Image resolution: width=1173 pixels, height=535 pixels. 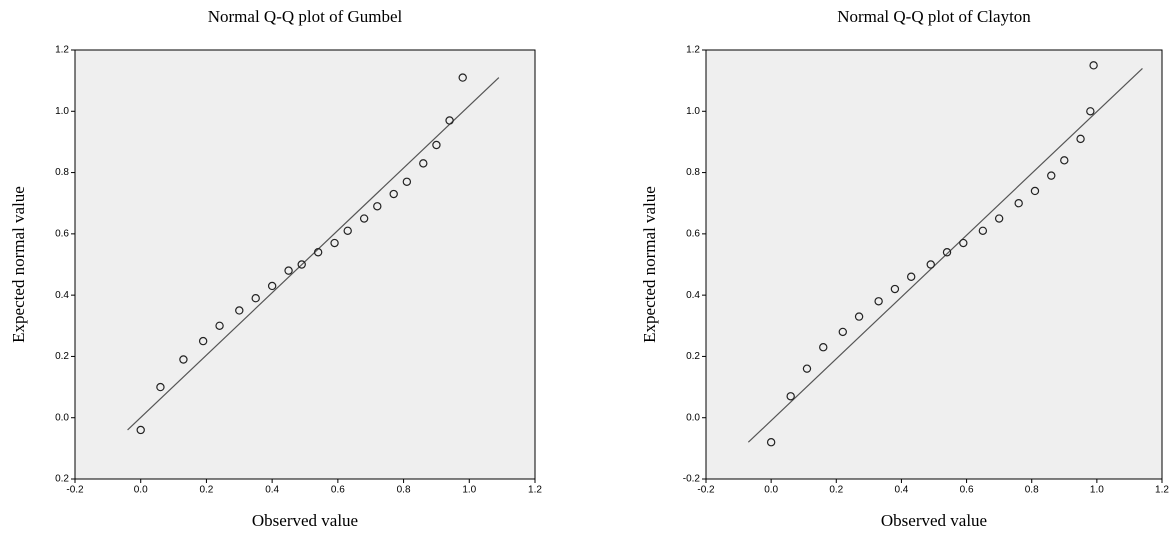 I want to click on y-tick-label: -0.2, so click(x=692, y=479).